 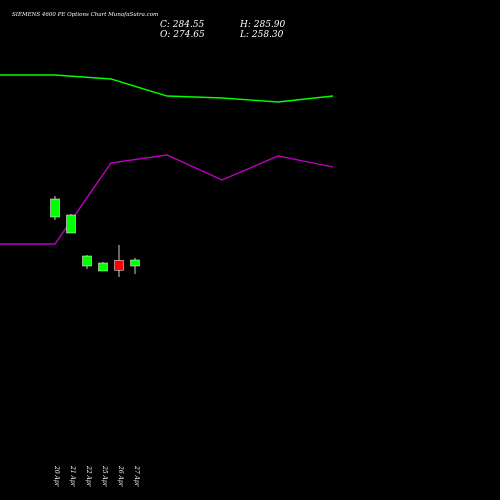 What do you see at coordinates (56, 476) in the screenshot?
I see `x-tick-label: 20 Apr` at bounding box center [56, 476].